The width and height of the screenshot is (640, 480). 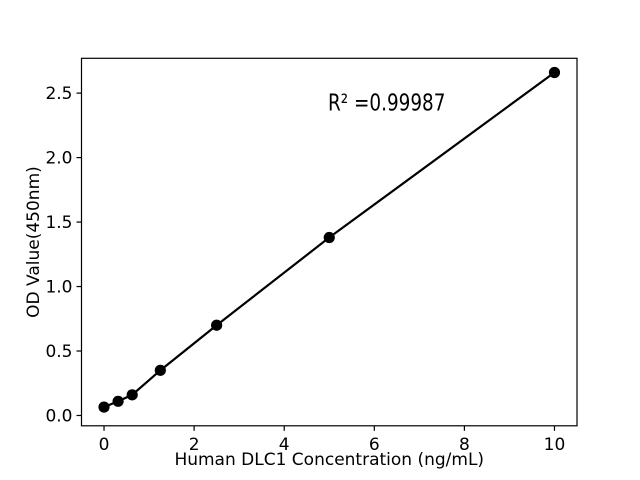 I want to click on x-tick-label: 4, so click(x=284, y=445).